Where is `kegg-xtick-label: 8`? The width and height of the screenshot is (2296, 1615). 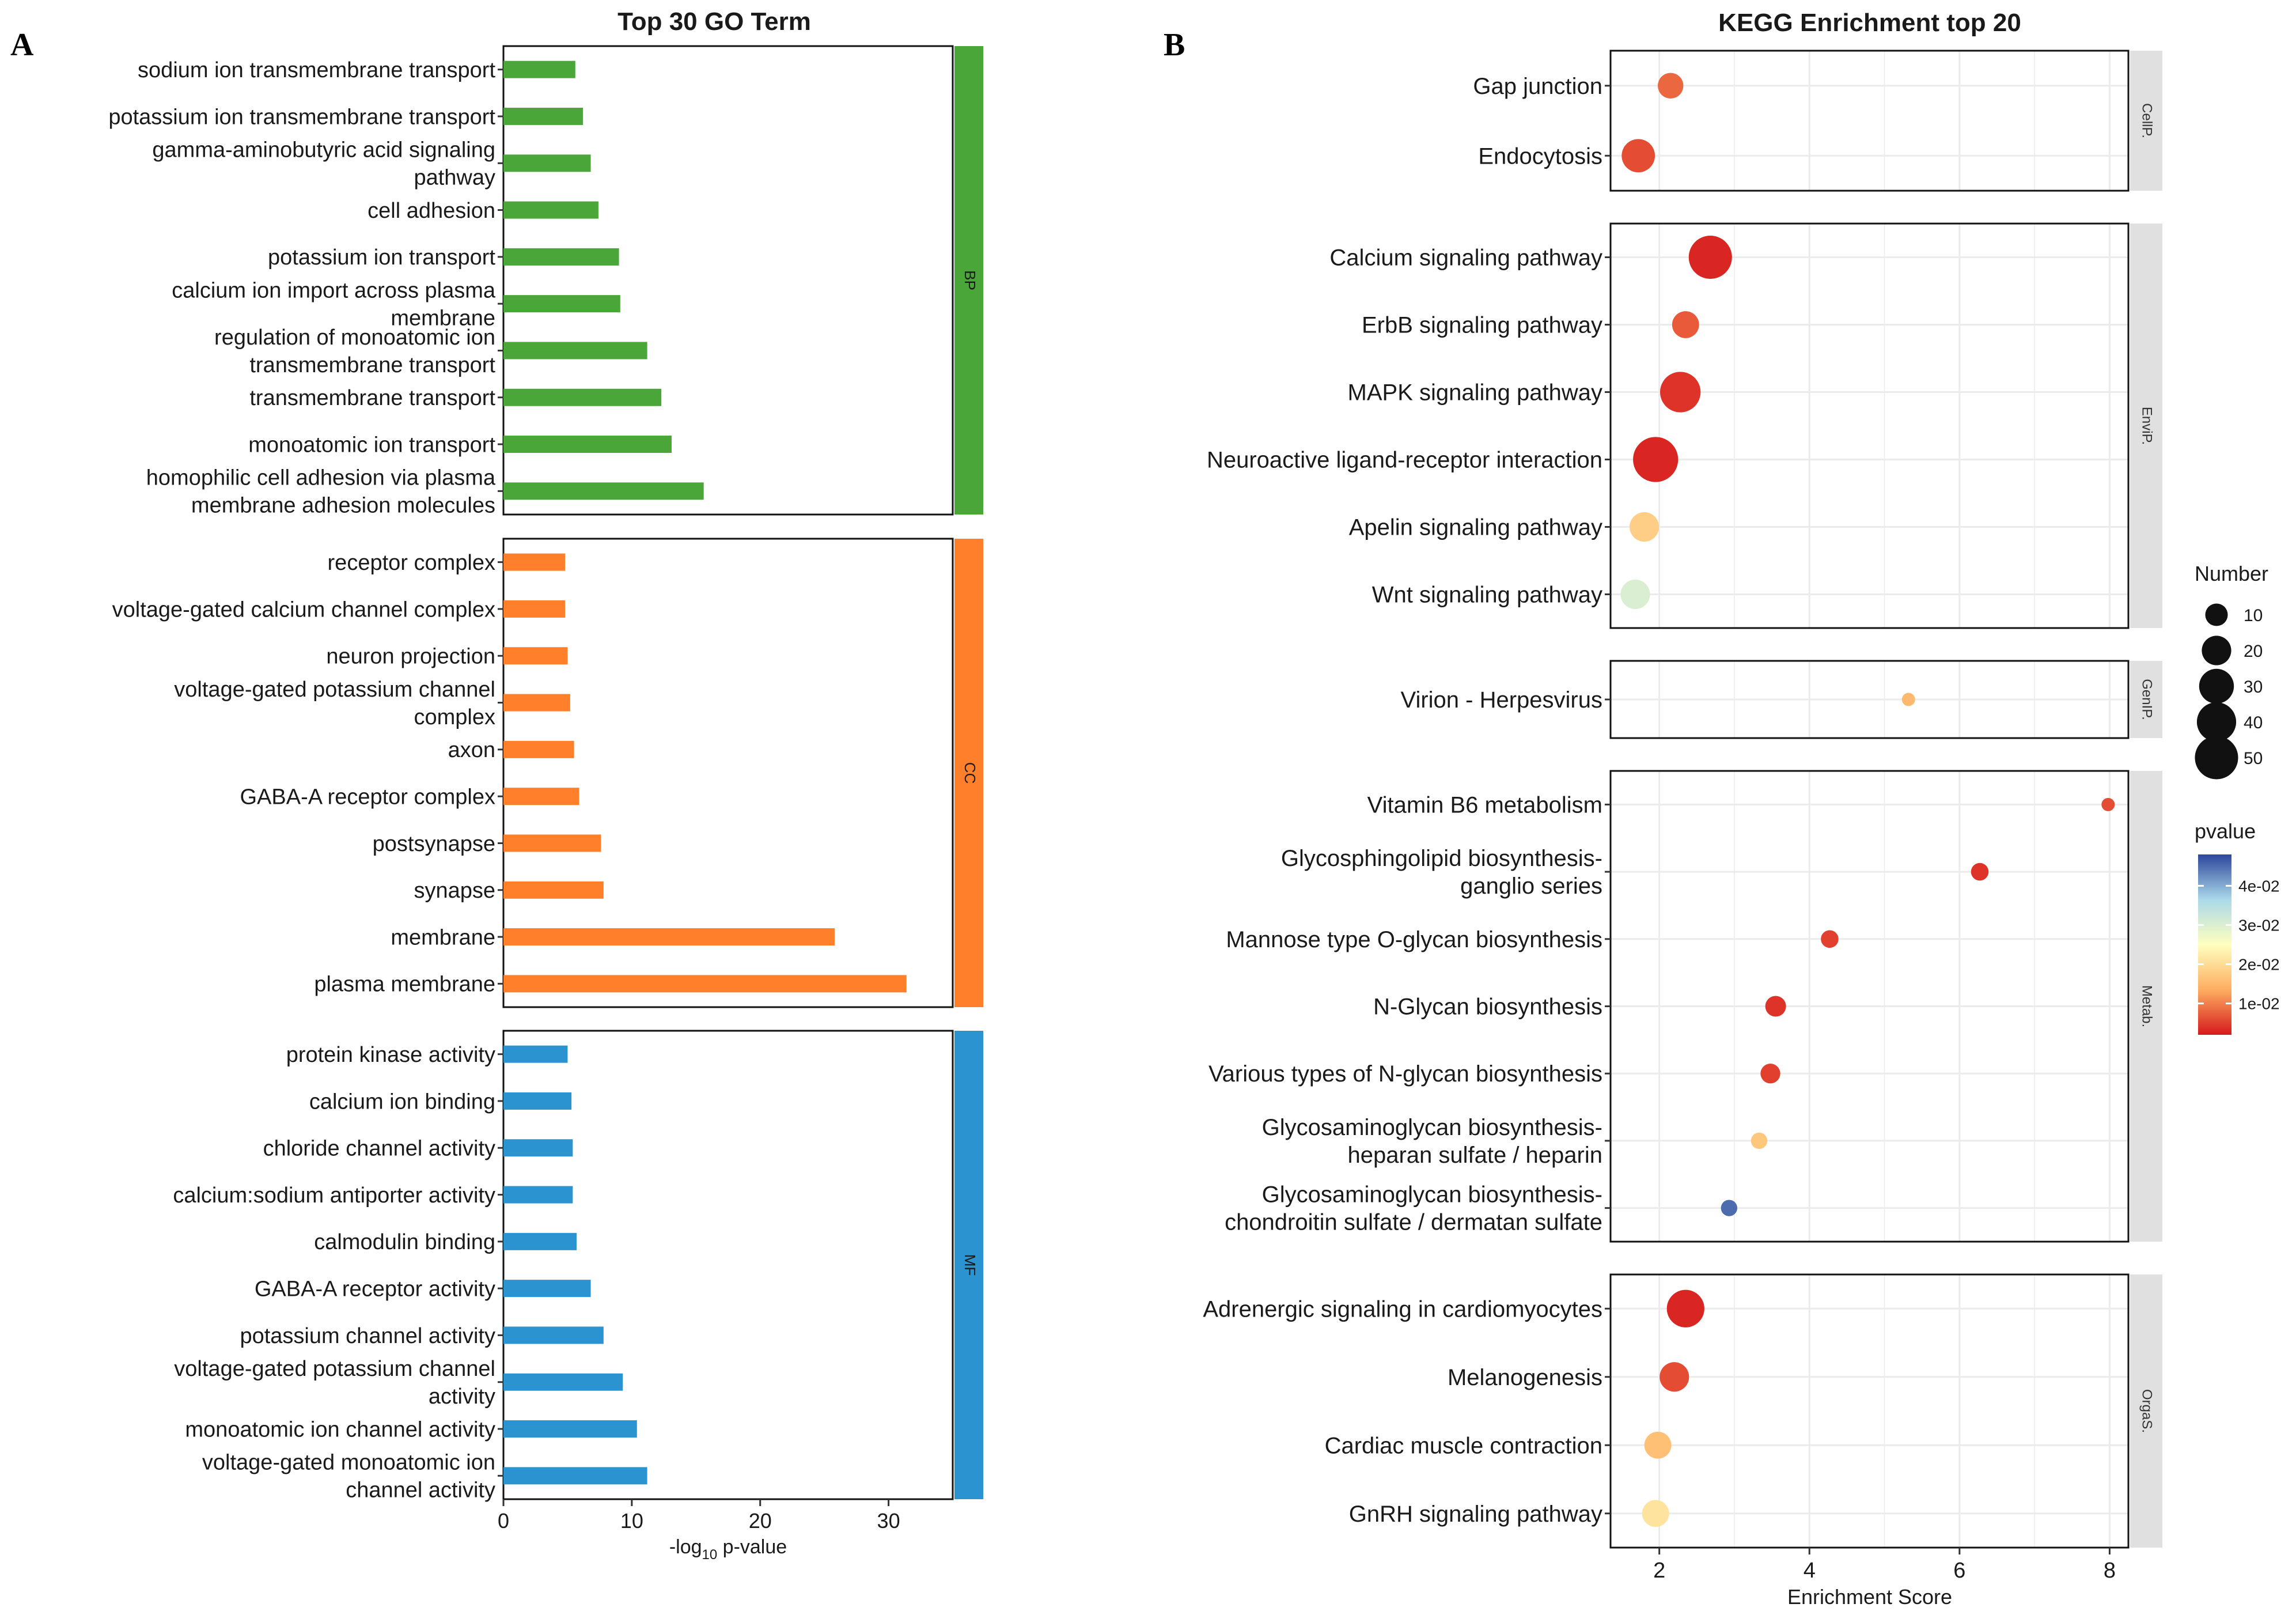 kegg-xtick-label: 8 is located at coordinates (2110, 1571).